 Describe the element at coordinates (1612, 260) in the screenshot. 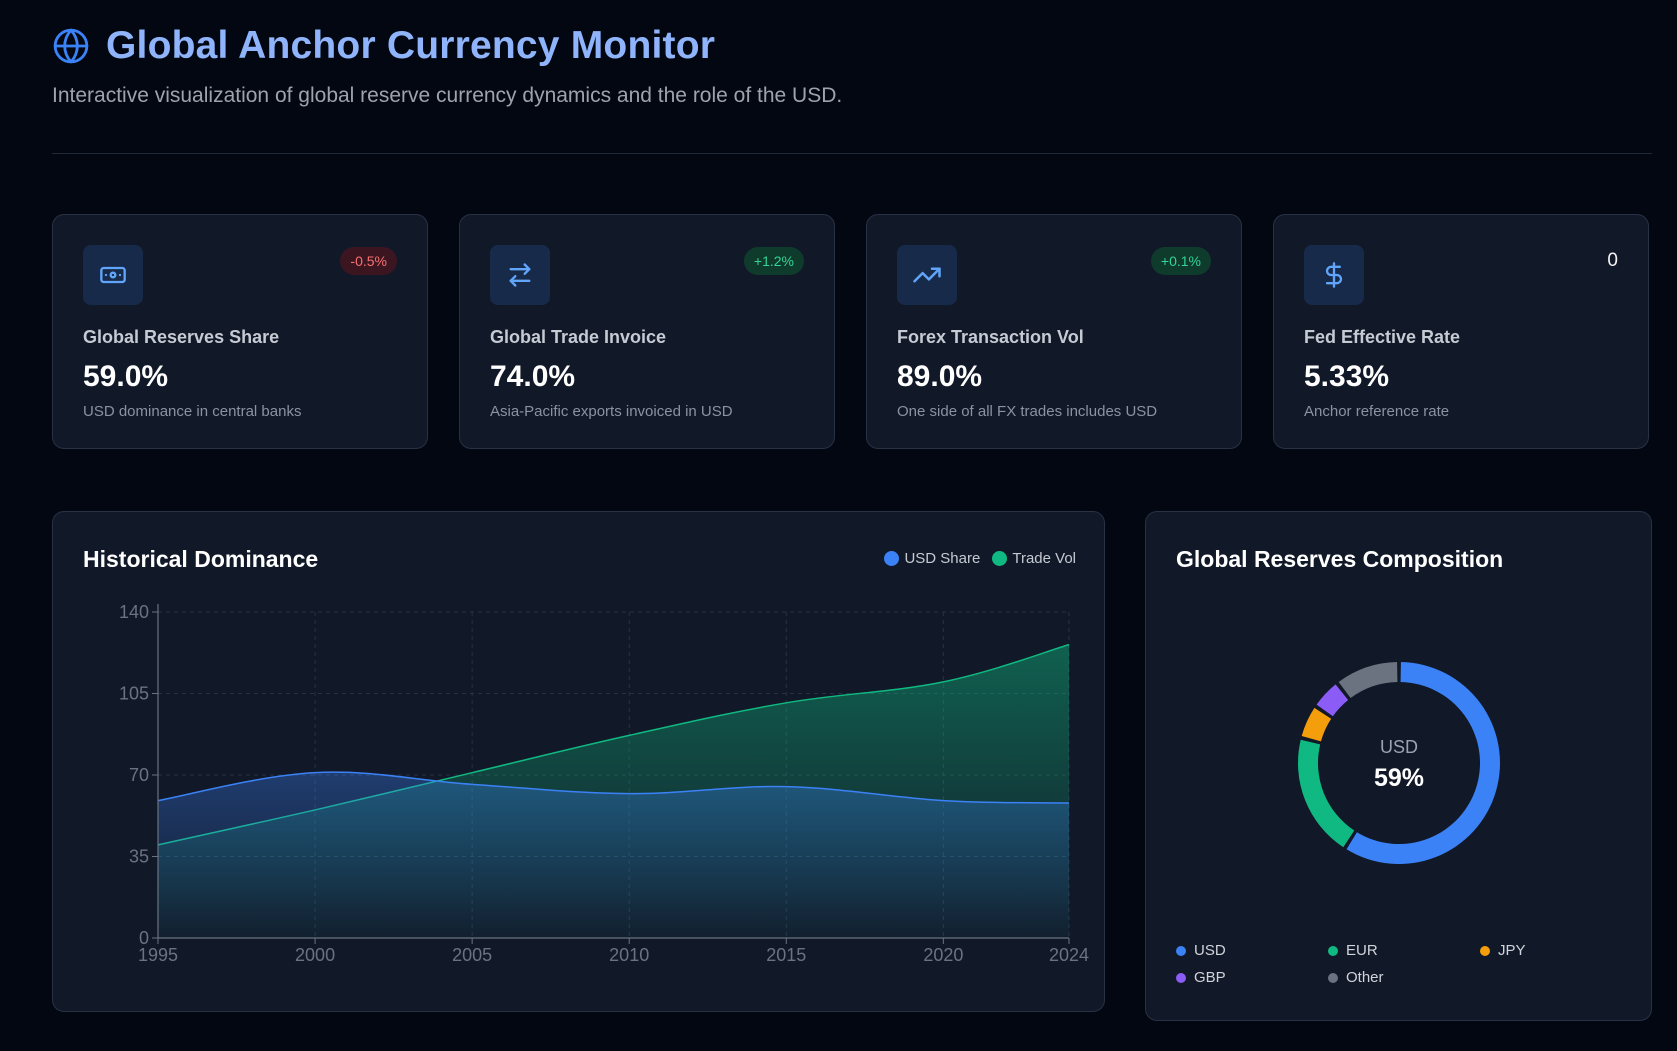

I see `change-badge: 0` at that location.